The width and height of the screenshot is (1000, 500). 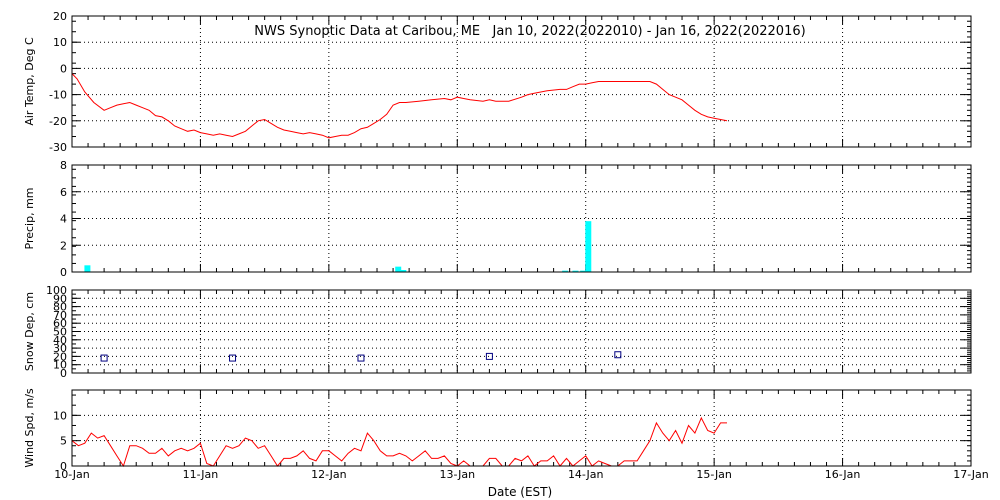 What do you see at coordinates (201, 474) in the screenshot?
I see `x-tick-label: 11-Jan` at bounding box center [201, 474].